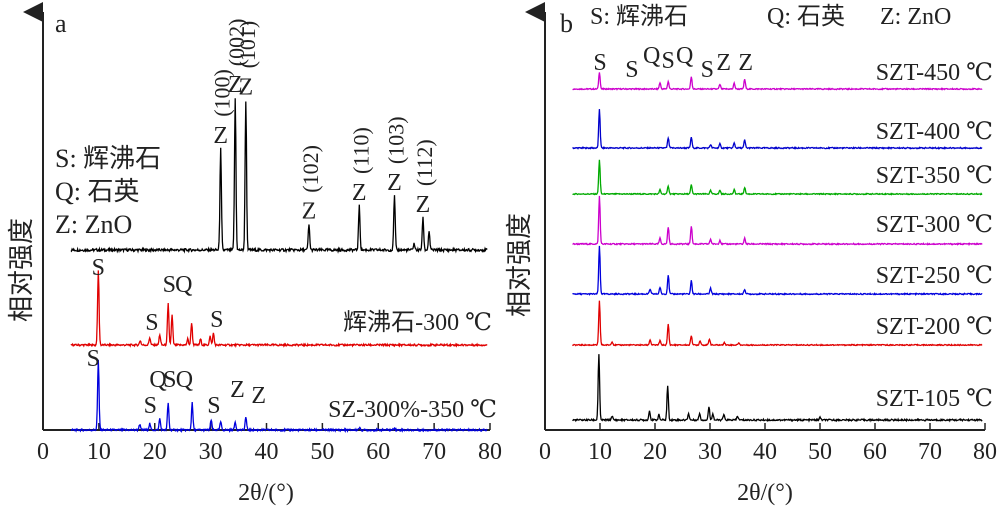  What do you see at coordinates (310, 169) in the screenshot?
I see `hkl-label: (102)` at bounding box center [310, 169].